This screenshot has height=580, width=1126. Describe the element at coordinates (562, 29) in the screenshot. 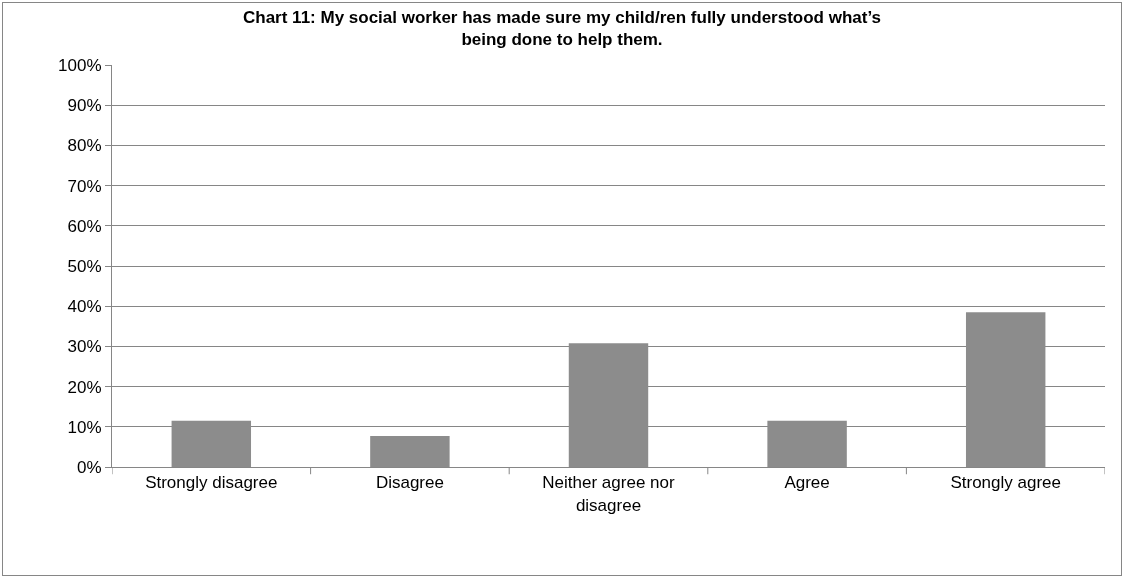

I see `chart-title: Chart 11: My social worker has made sure my child/ren fully understood what’s being done to help them.` at that location.